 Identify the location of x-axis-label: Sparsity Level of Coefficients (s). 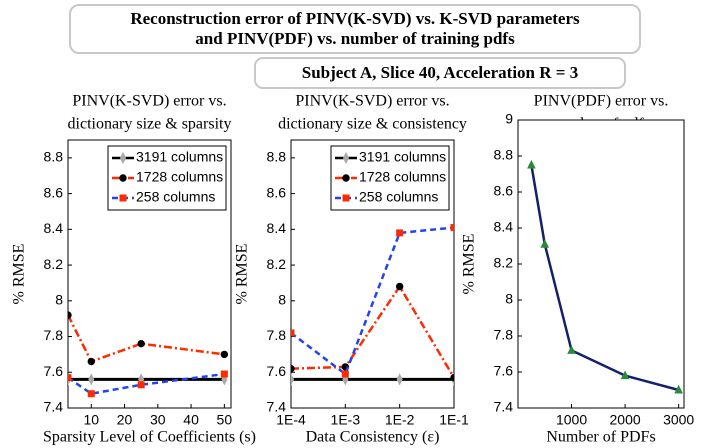
(149, 437).